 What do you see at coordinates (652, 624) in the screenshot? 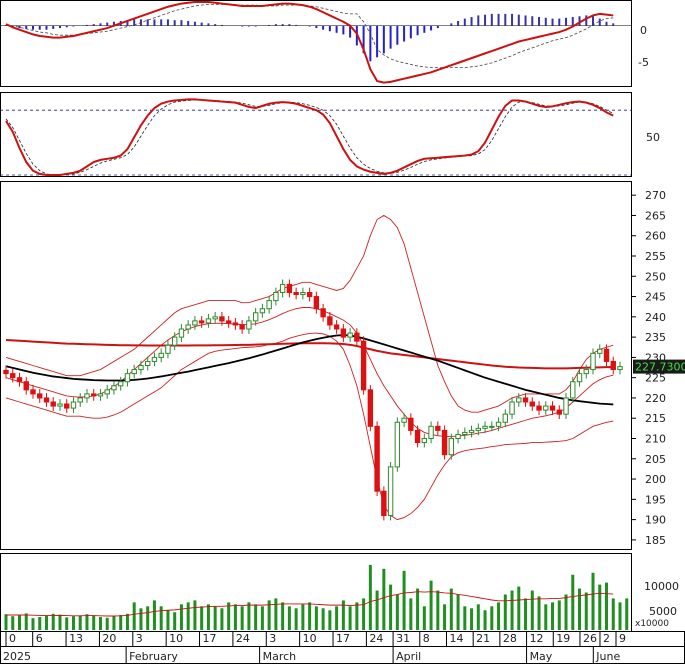
I see `volume-unit-label: x10000` at bounding box center [652, 624].